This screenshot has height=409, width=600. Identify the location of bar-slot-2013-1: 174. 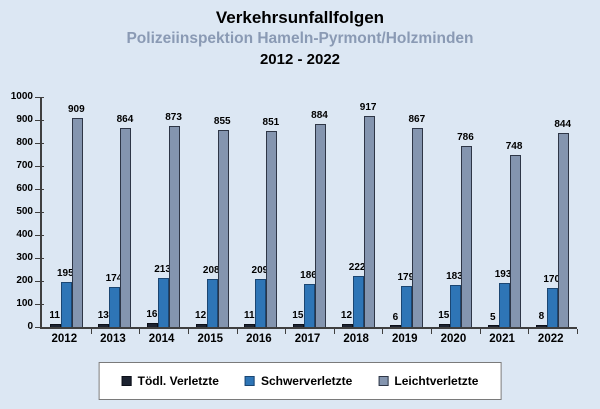
(114, 212).